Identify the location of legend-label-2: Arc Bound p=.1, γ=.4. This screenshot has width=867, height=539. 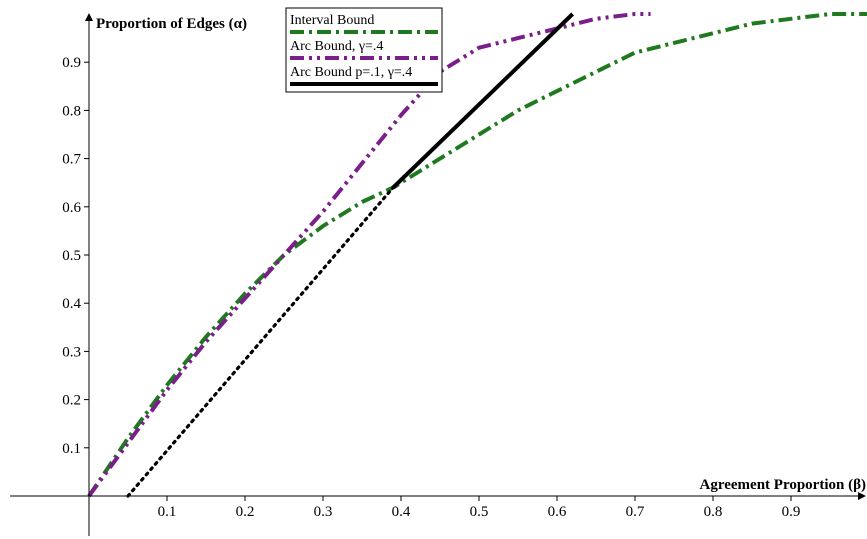
(351, 72).